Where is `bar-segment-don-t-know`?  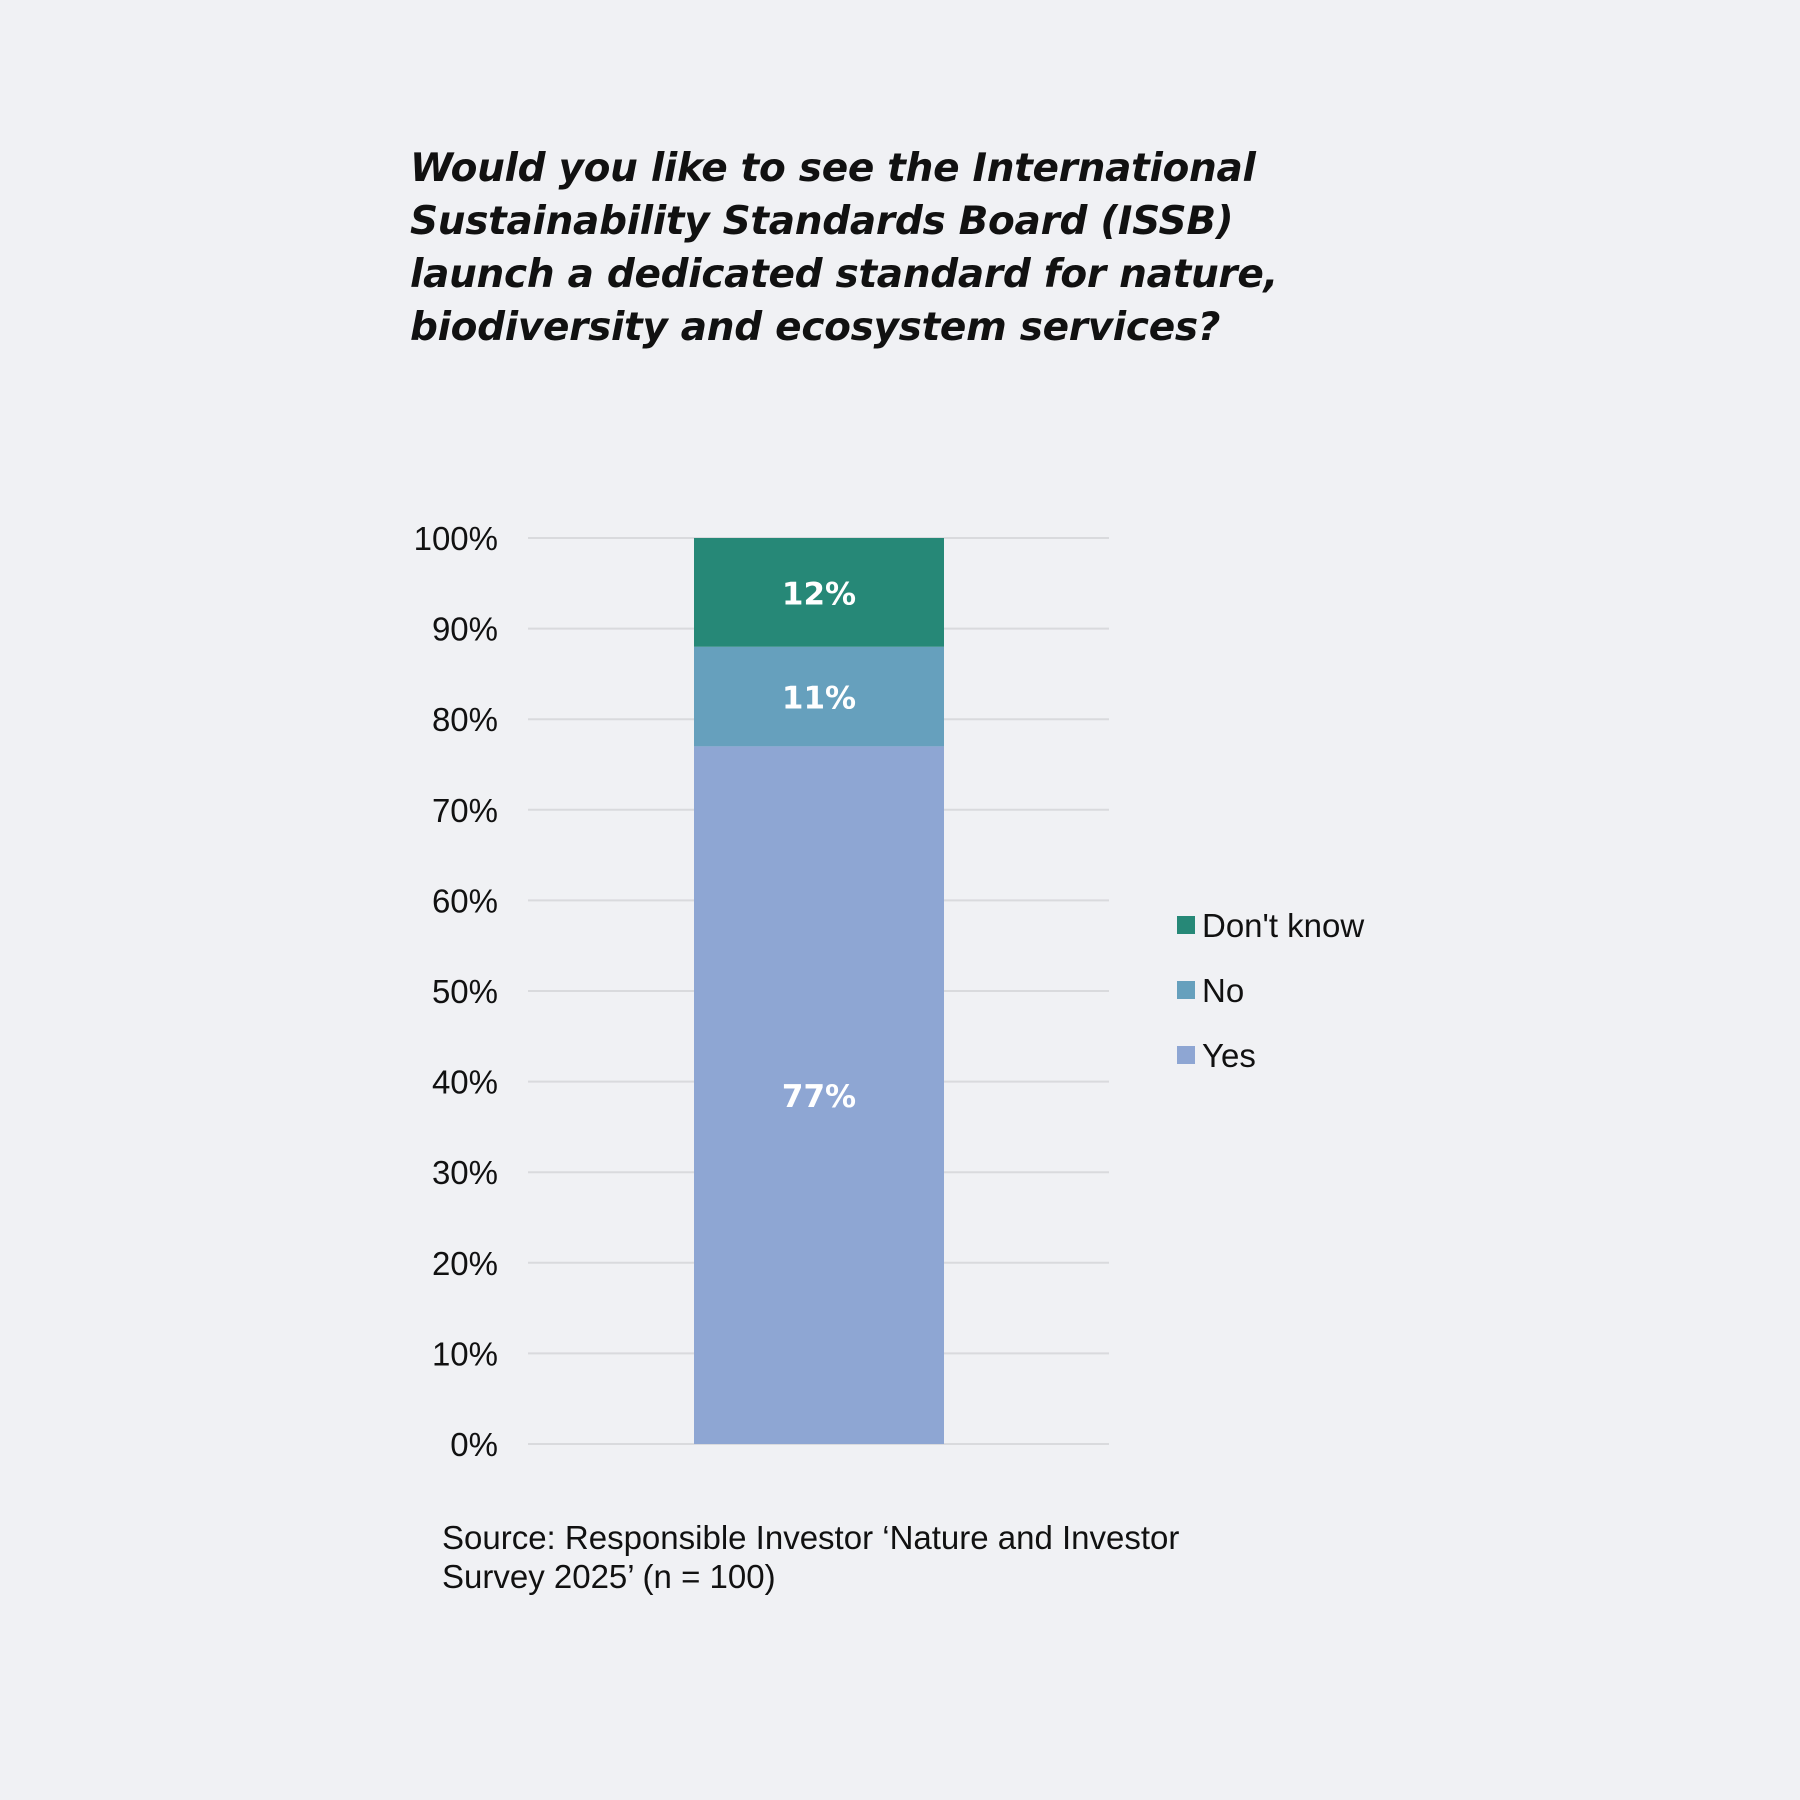
bar-segment-don-t-know is located at coordinates (819, 592).